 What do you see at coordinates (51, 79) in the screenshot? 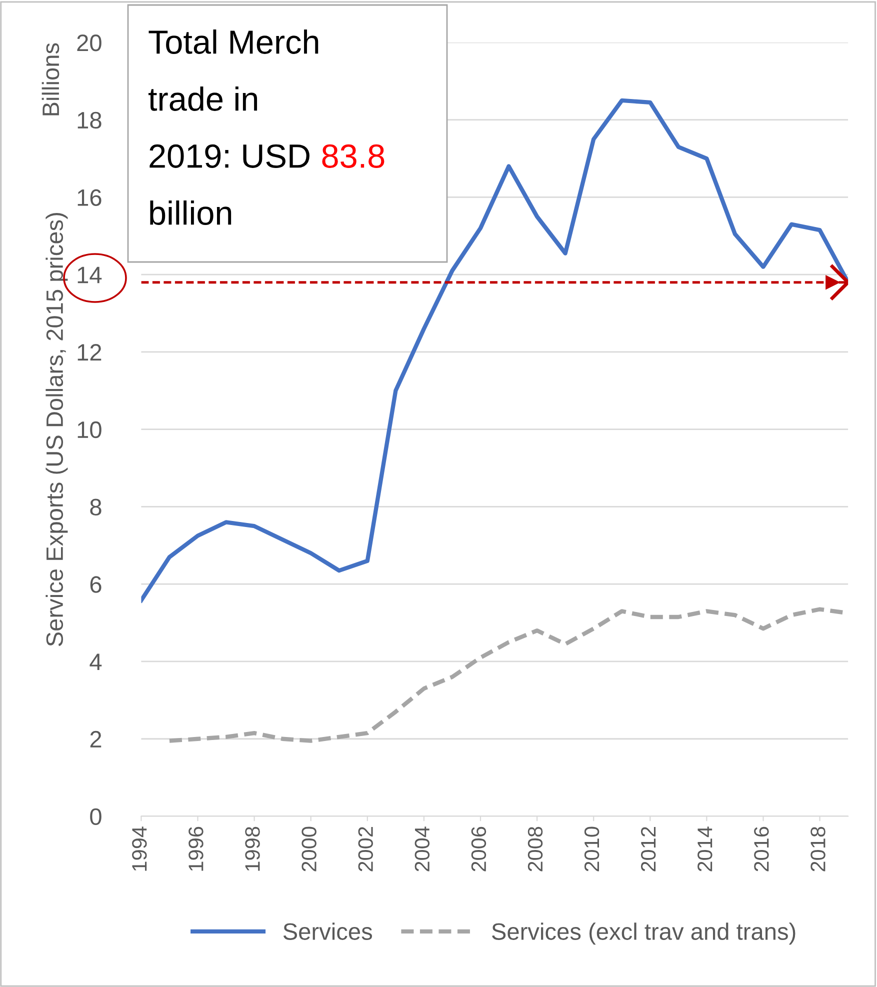
I see `text: Billions` at bounding box center [51, 79].